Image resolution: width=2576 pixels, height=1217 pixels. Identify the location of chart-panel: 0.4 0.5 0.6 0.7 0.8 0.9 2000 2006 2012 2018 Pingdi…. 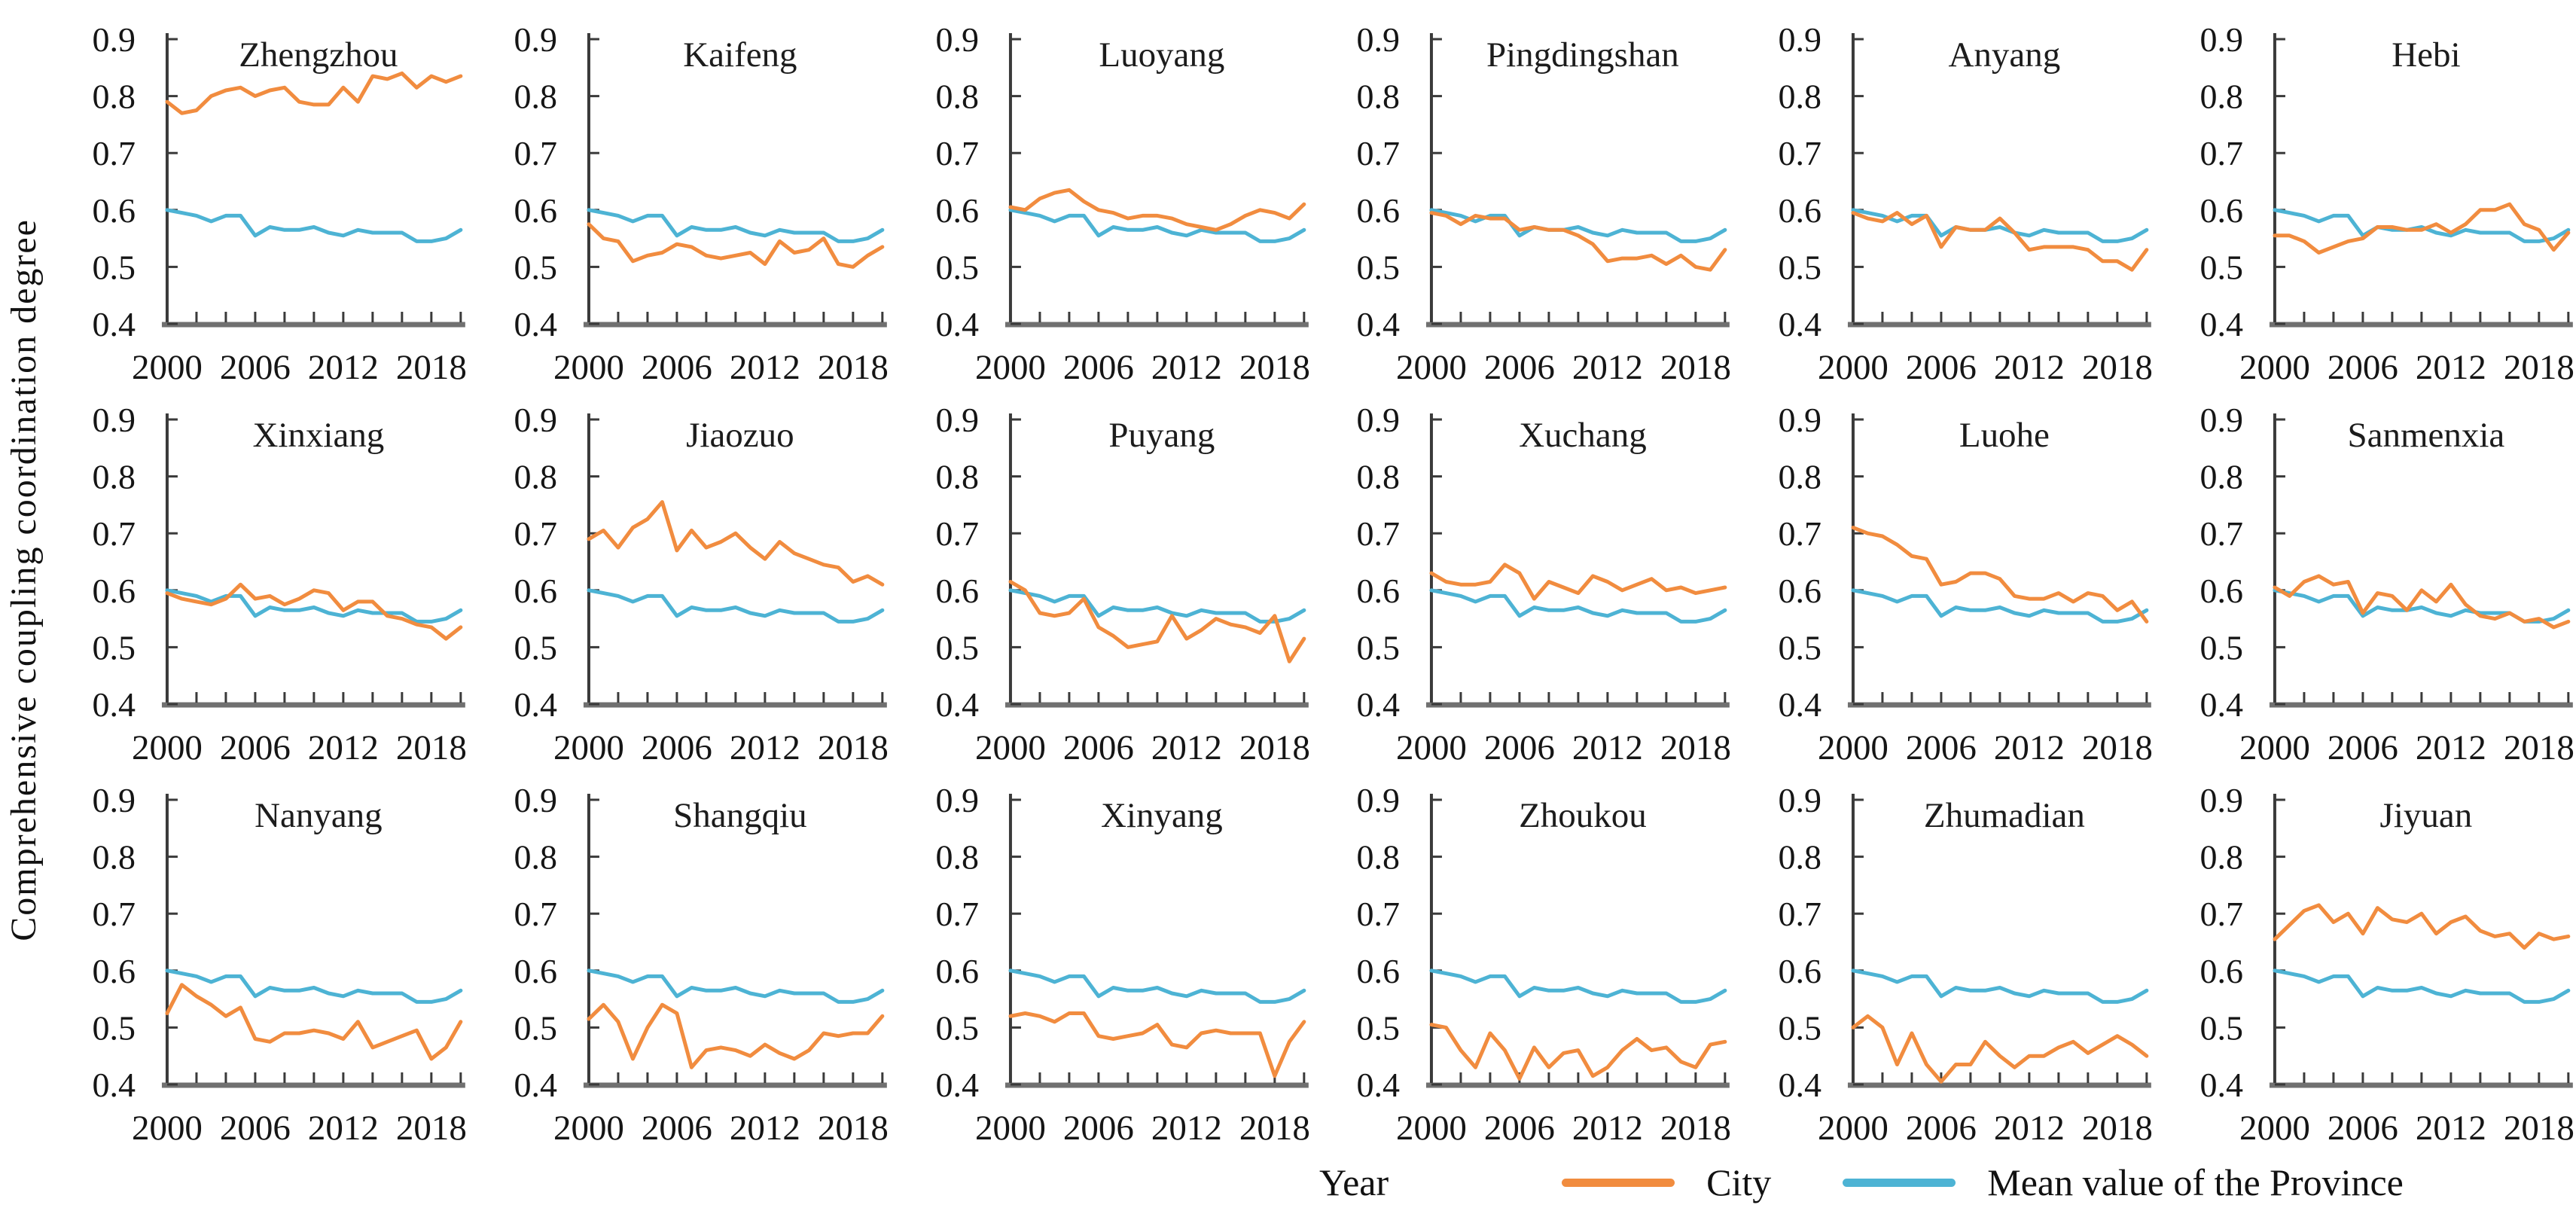
(1522, 195).